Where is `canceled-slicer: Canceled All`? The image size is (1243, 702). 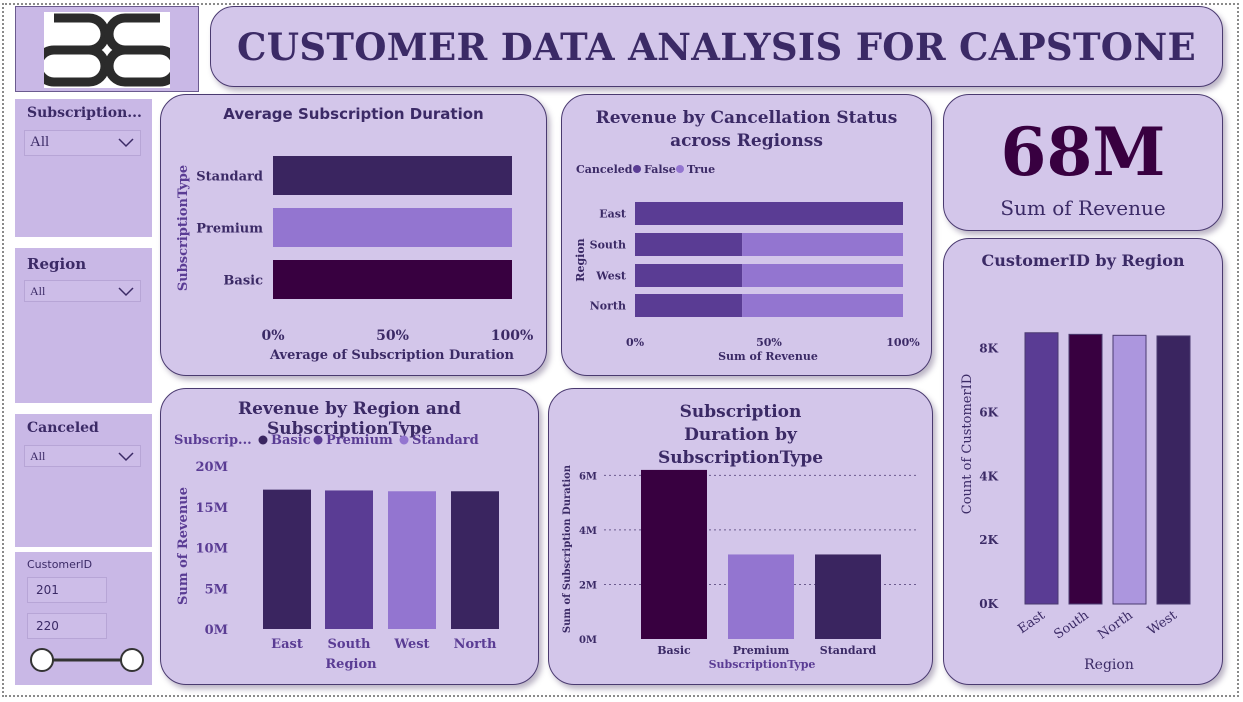
canceled-slicer: Canceled All is located at coordinates (83, 480).